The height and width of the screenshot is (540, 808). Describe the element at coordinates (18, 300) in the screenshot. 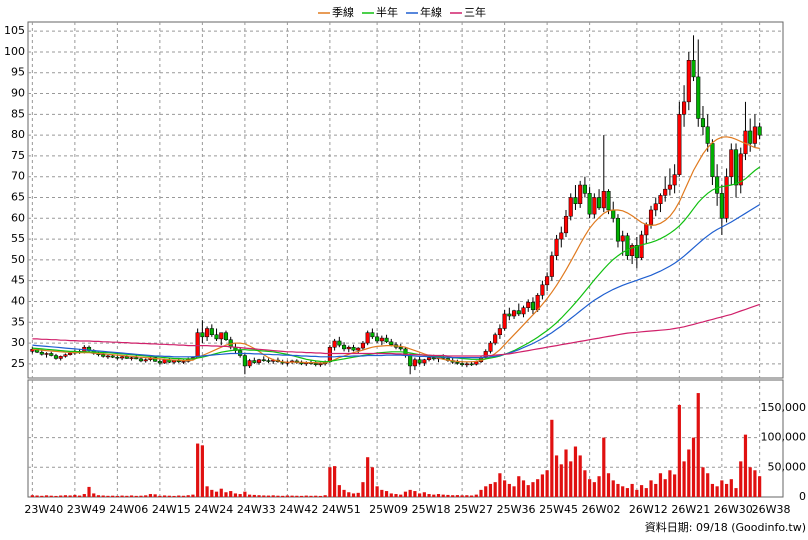

I see `y-tick-label: 40` at that location.